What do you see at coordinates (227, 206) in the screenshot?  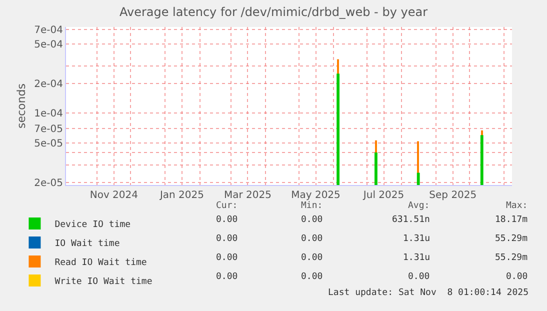 I see `text: Cur:` at bounding box center [227, 206].